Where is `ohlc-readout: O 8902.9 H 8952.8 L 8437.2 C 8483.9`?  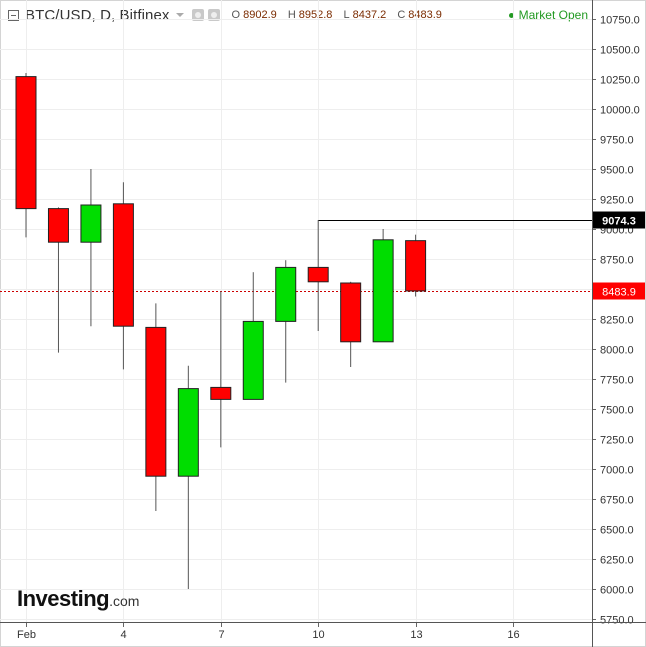
ohlc-readout: O 8902.9 H 8952.8 L 8437.2 C 8483.9 is located at coordinates (341, 15).